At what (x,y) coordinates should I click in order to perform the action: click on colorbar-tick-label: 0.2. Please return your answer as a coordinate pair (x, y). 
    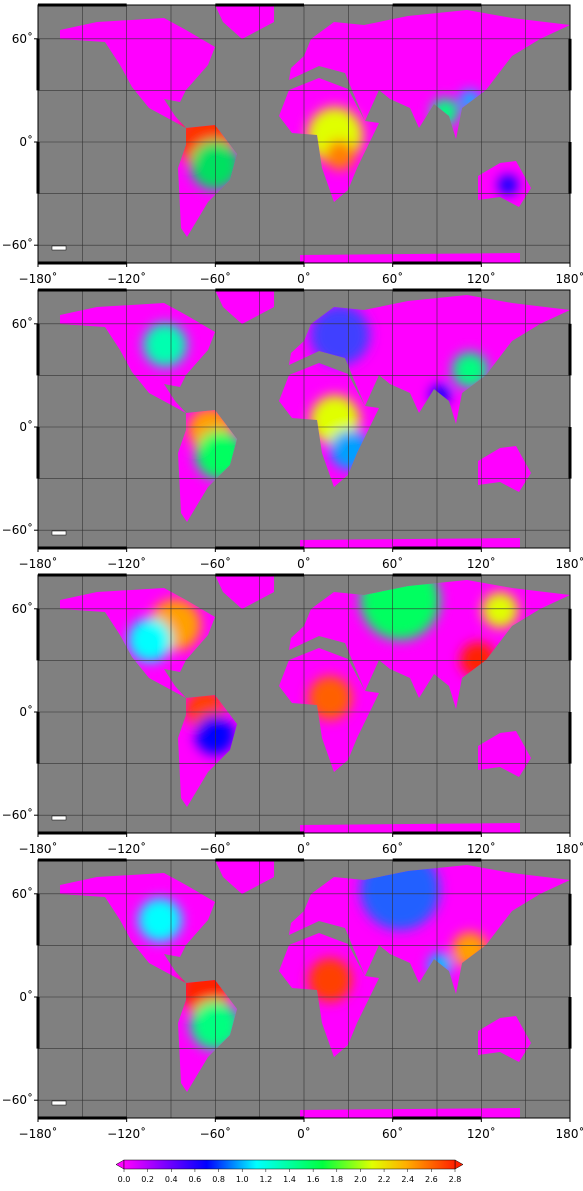
    Looking at the image, I should click on (147, 1179).